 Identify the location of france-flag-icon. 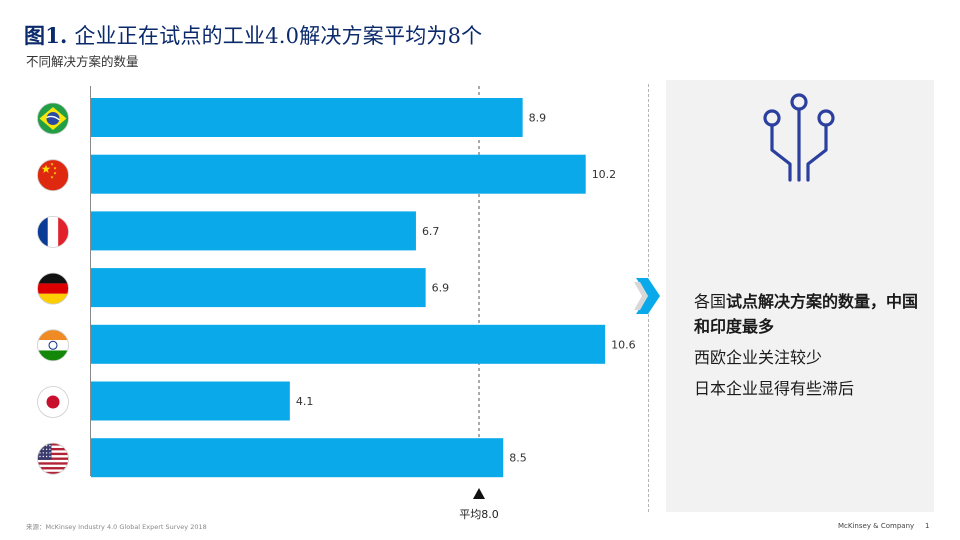
(53, 231).